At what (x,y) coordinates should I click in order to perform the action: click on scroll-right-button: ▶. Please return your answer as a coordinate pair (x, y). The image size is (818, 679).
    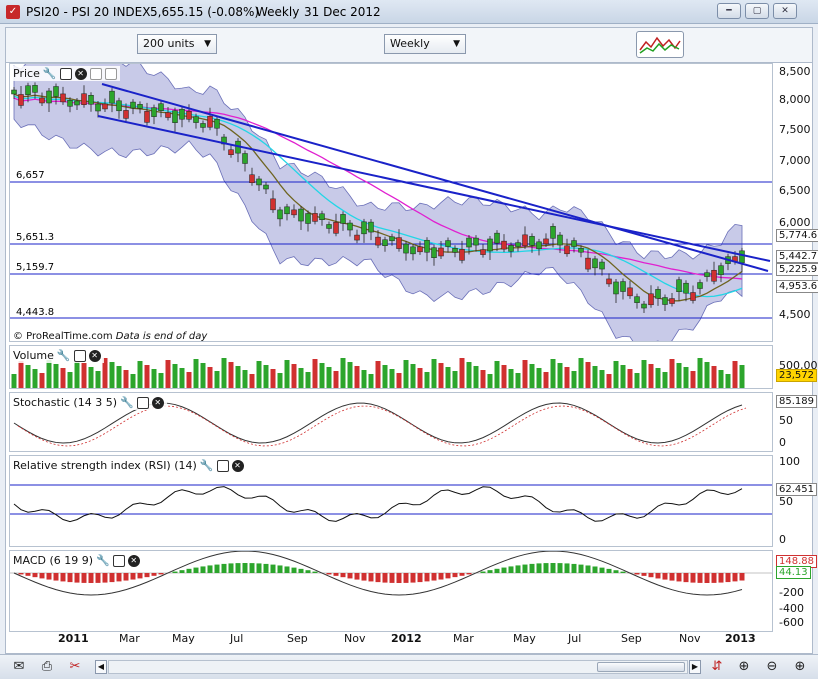
    Looking at the image, I should click on (695, 667).